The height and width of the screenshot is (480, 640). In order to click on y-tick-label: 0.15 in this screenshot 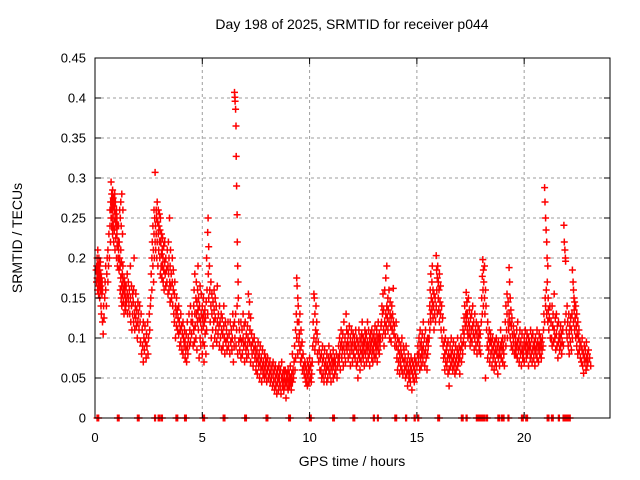, I will do `click(73, 298)`.